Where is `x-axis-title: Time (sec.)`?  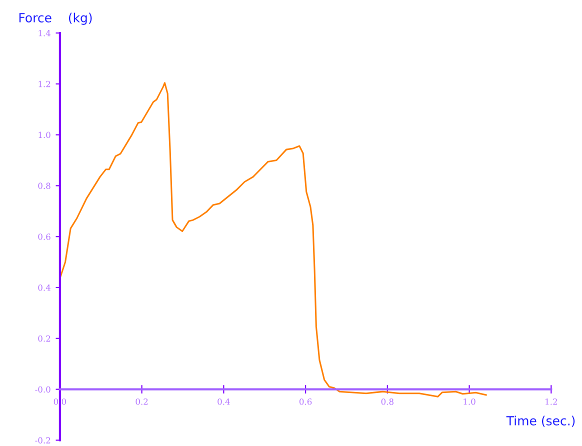 x-axis-title: Time (sec.) is located at coordinates (540, 421).